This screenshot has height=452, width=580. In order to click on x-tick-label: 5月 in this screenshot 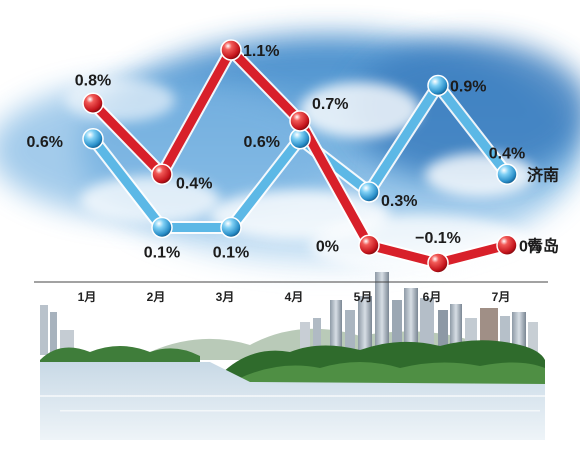, I will do `click(363, 297)`.